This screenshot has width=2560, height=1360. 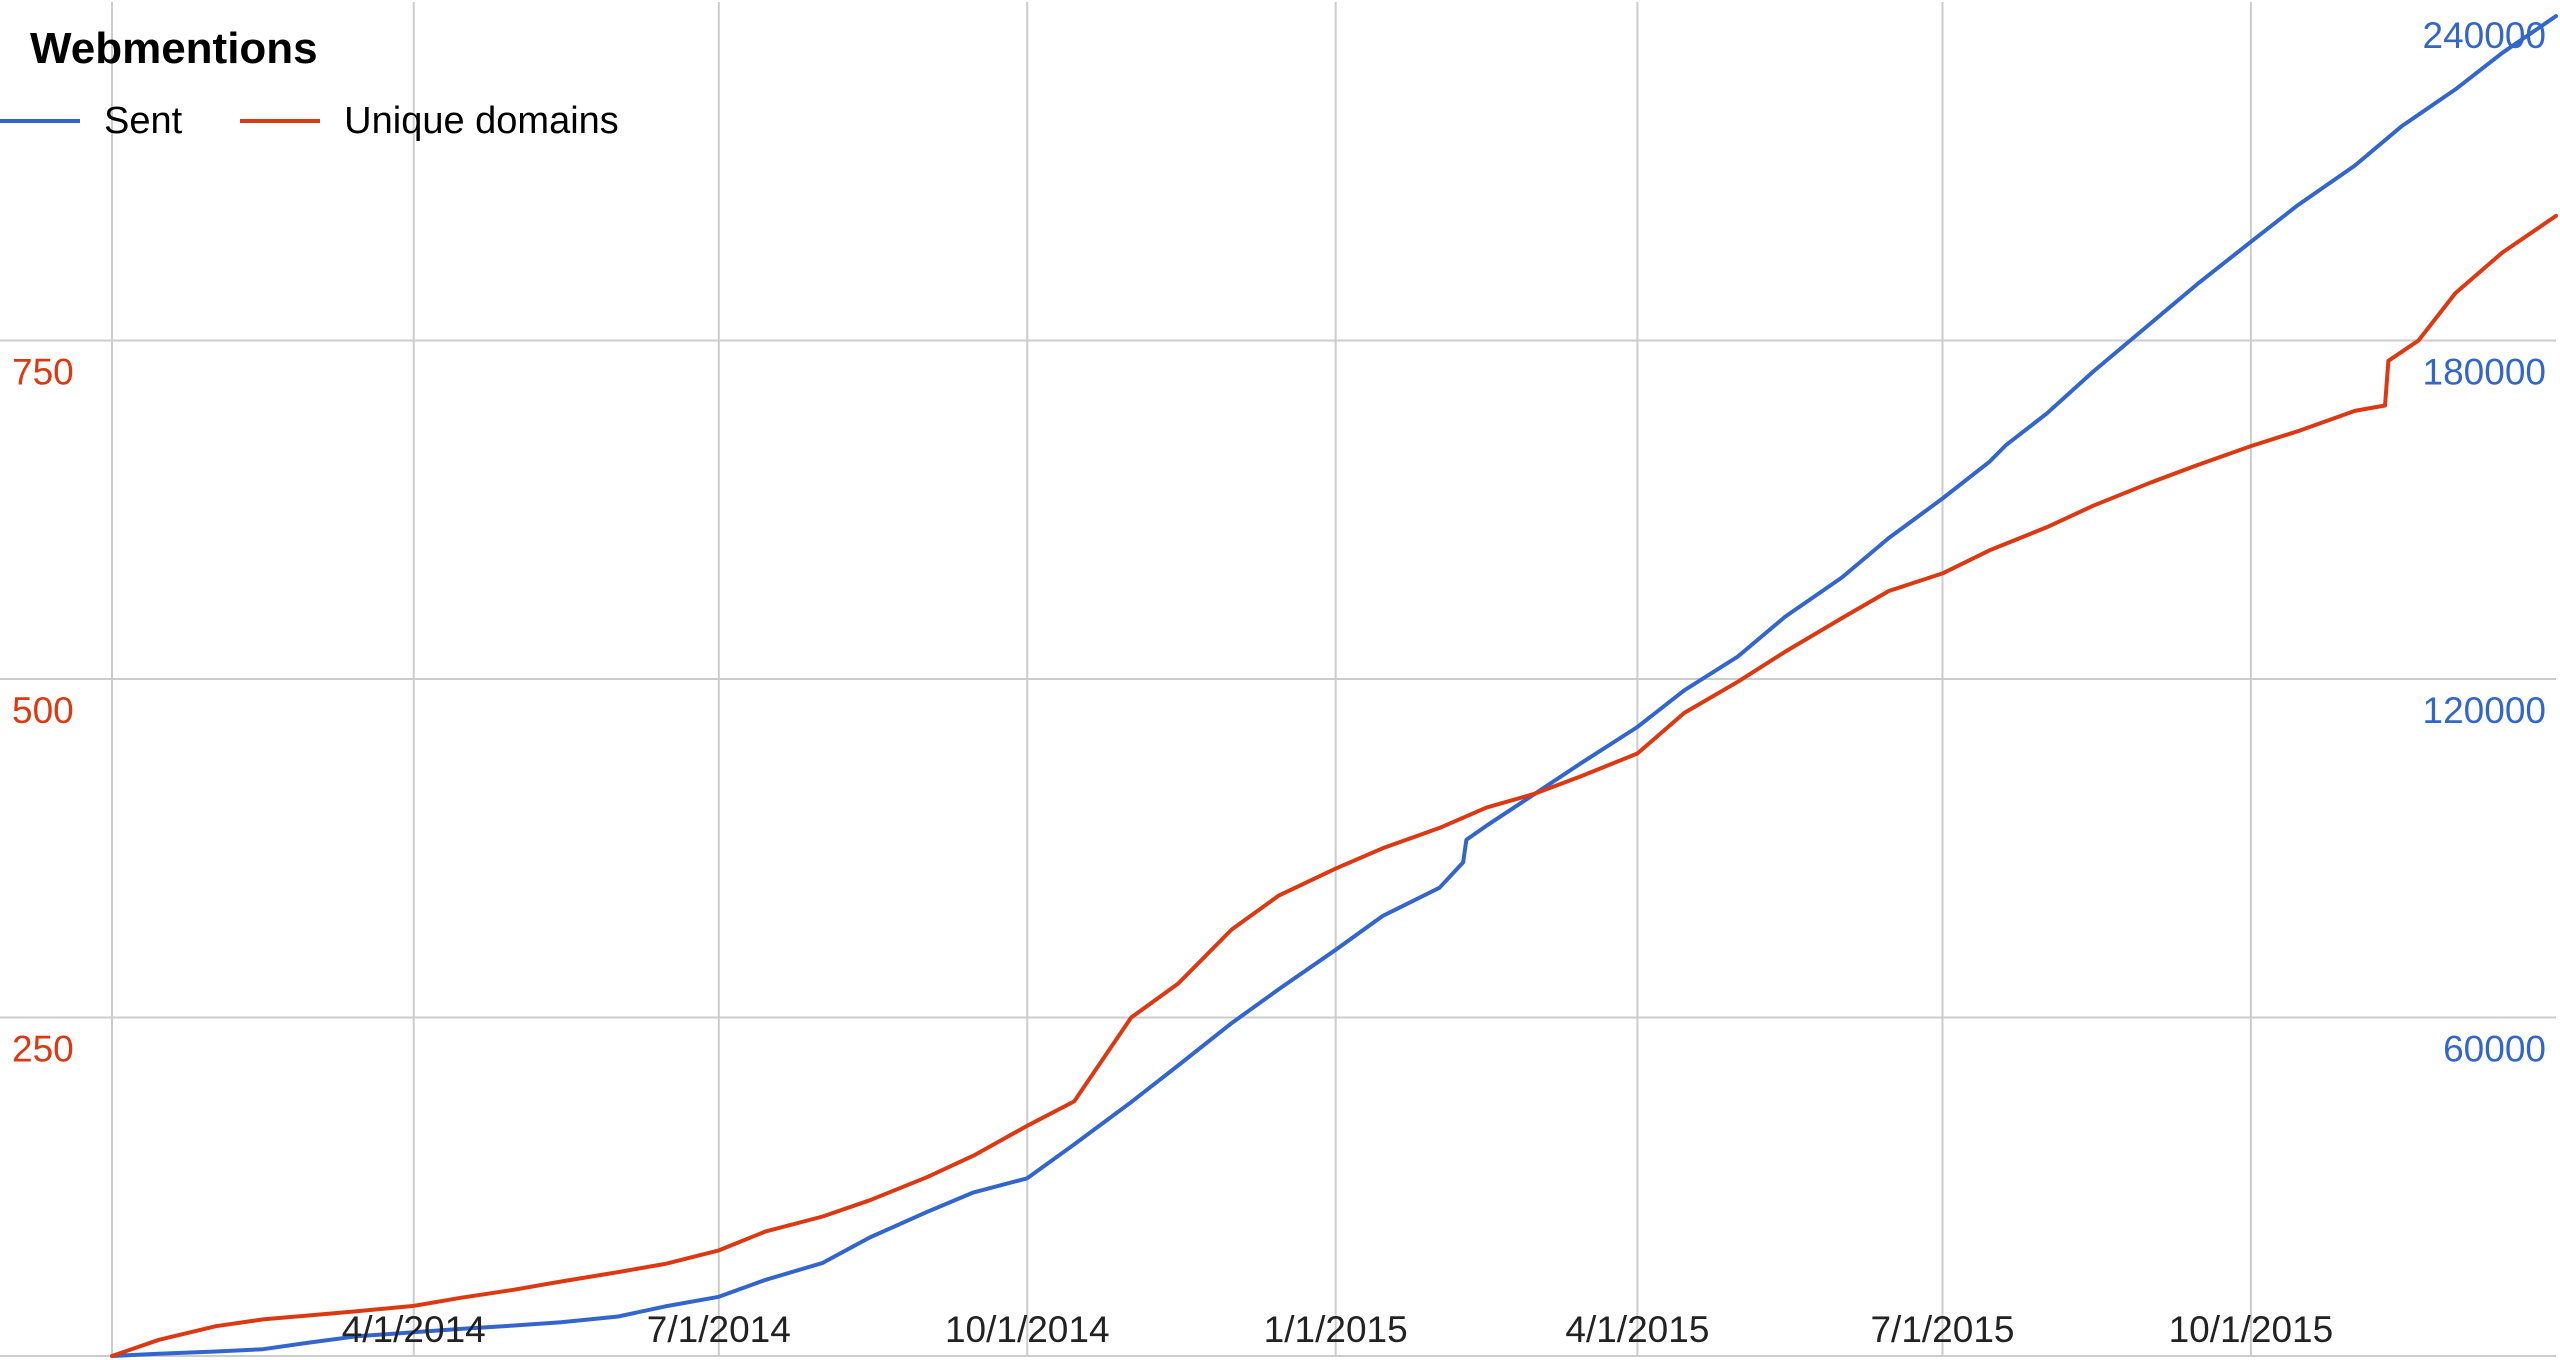 I want to click on chart-legend: Sent Unique domains, so click(x=338, y=121).